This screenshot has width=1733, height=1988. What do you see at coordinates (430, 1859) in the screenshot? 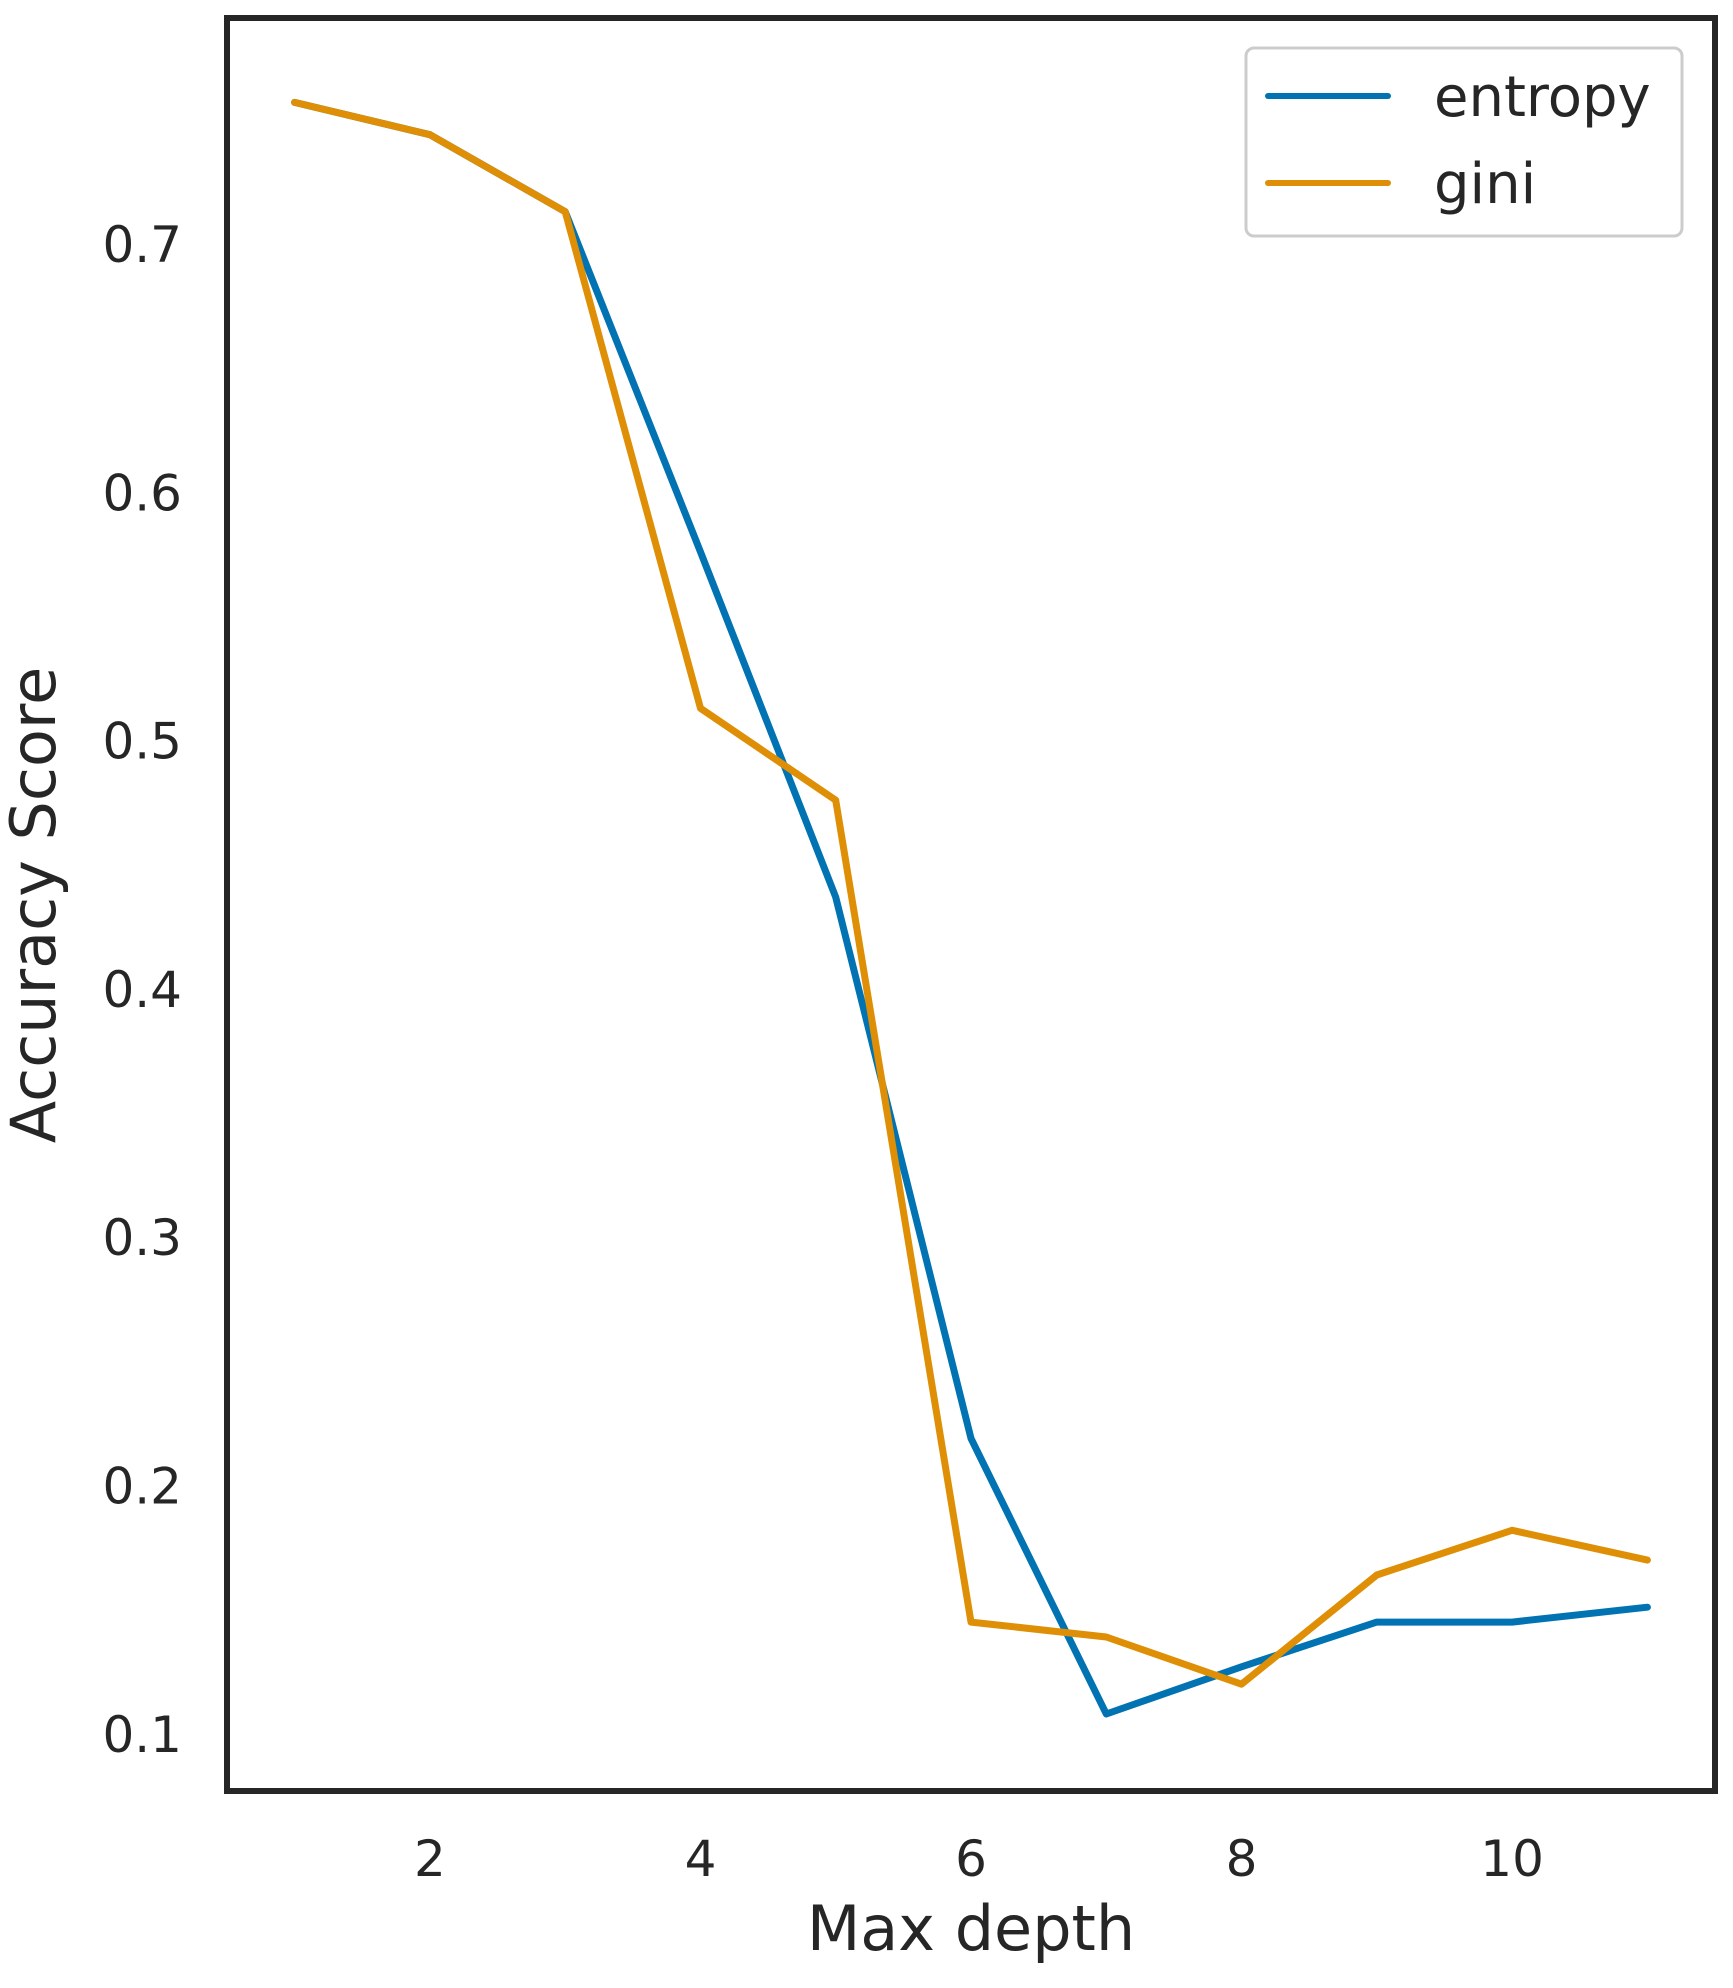
I see `x-tick-label: 2` at bounding box center [430, 1859].